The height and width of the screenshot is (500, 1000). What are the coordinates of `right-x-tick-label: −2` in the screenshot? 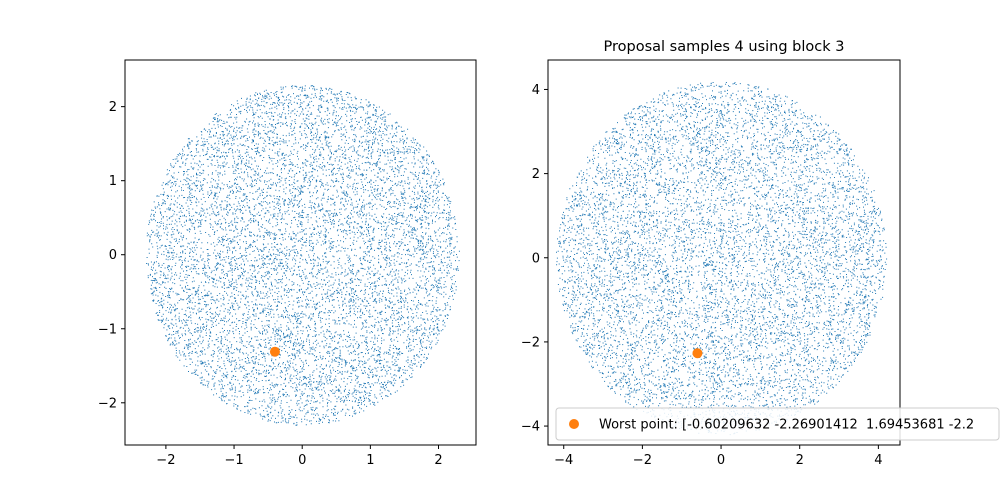 It's located at (642, 460).